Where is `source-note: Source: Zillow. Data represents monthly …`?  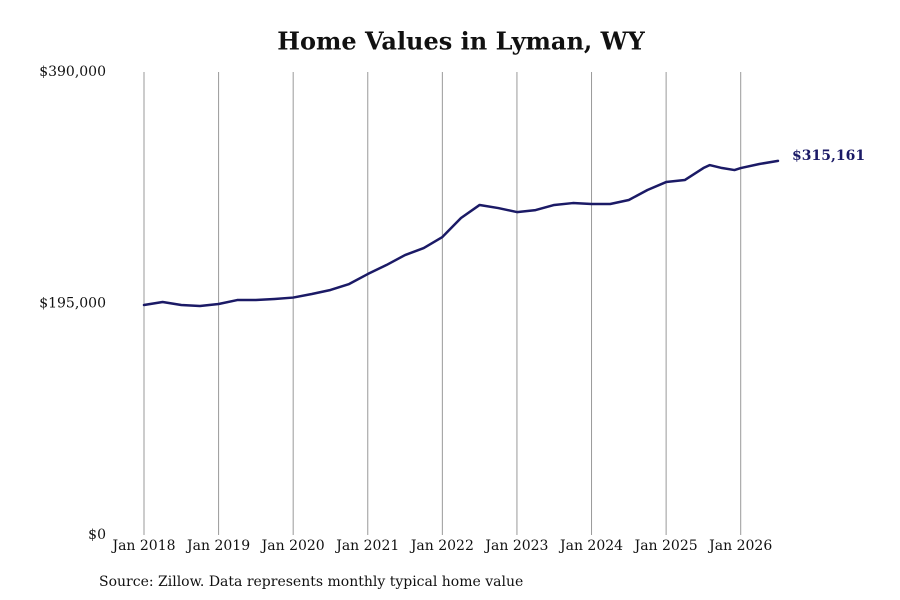 source-note: Source: Zillow. Data represents monthly … is located at coordinates (311, 582).